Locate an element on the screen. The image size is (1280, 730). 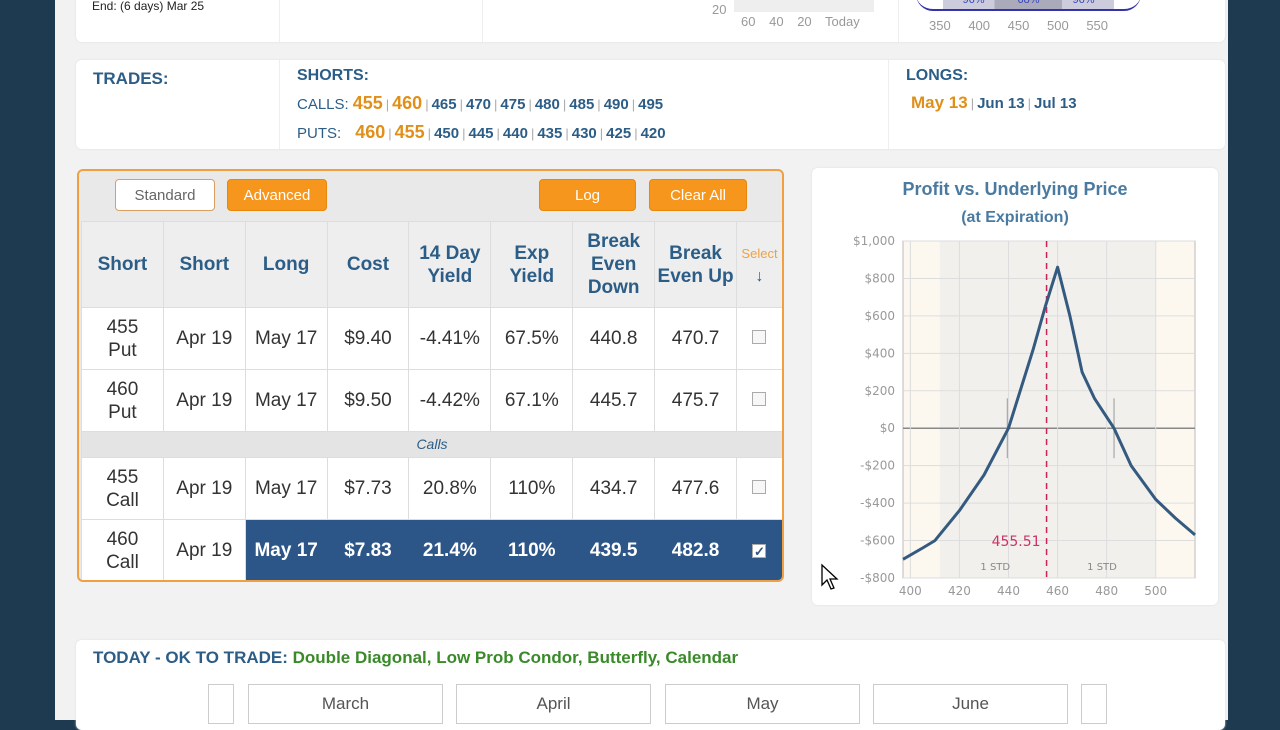
put-strike-445: 445 is located at coordinates (481, 133).